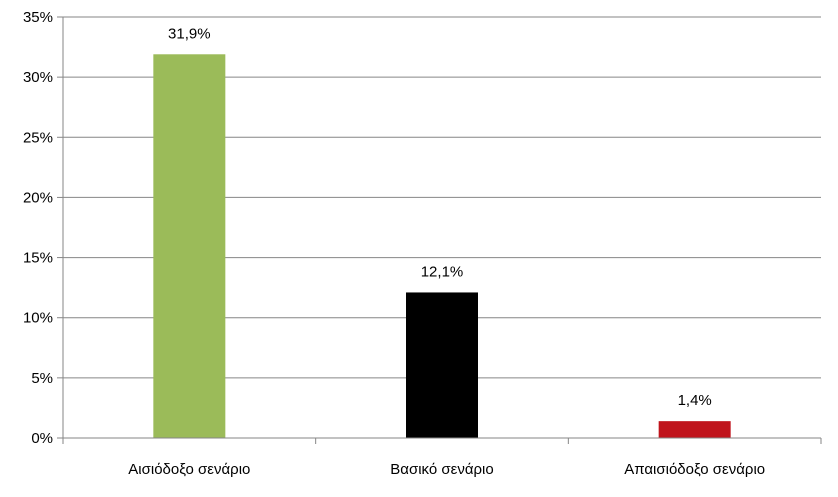 This screenshot has width=838, height=497. What do you see at coordinates (42, 438) in the screenshot?
I see `y-tick-label: 0%` at bounding box center [42, 438].